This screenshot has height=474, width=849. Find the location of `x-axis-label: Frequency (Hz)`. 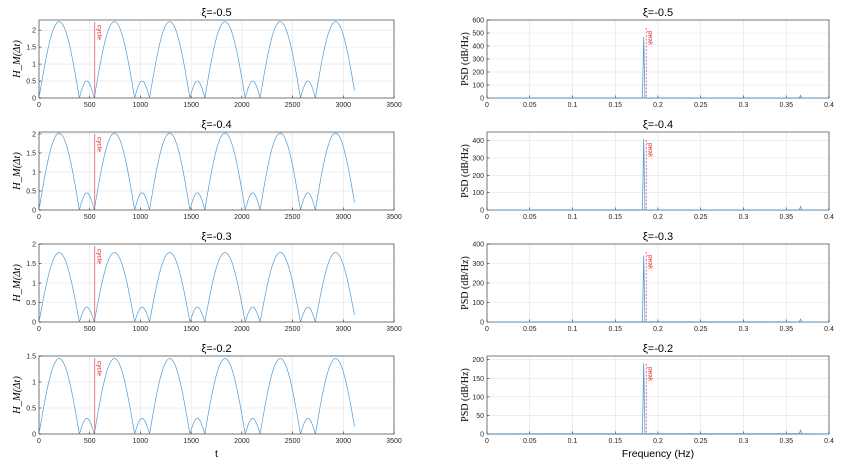

x-axis-label: Frequency (Hz) is located at coordinates (658, 454).